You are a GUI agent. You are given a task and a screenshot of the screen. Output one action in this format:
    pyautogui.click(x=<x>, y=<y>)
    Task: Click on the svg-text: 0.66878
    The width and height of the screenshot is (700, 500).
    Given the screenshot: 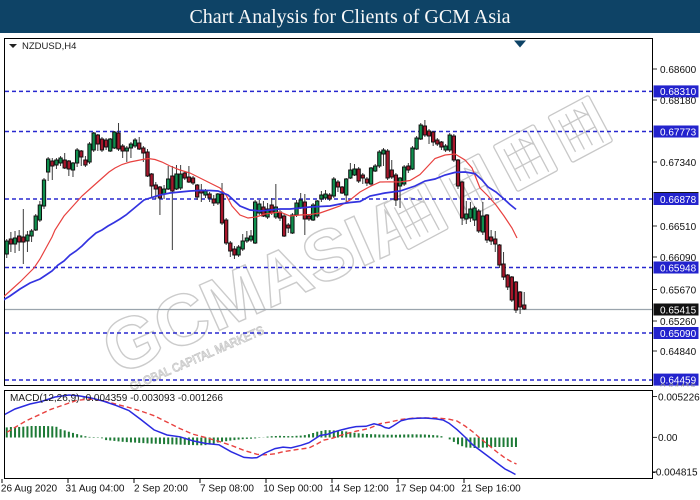 What is the action you would take?
    pyautogui.click(x=678, y=200)
    